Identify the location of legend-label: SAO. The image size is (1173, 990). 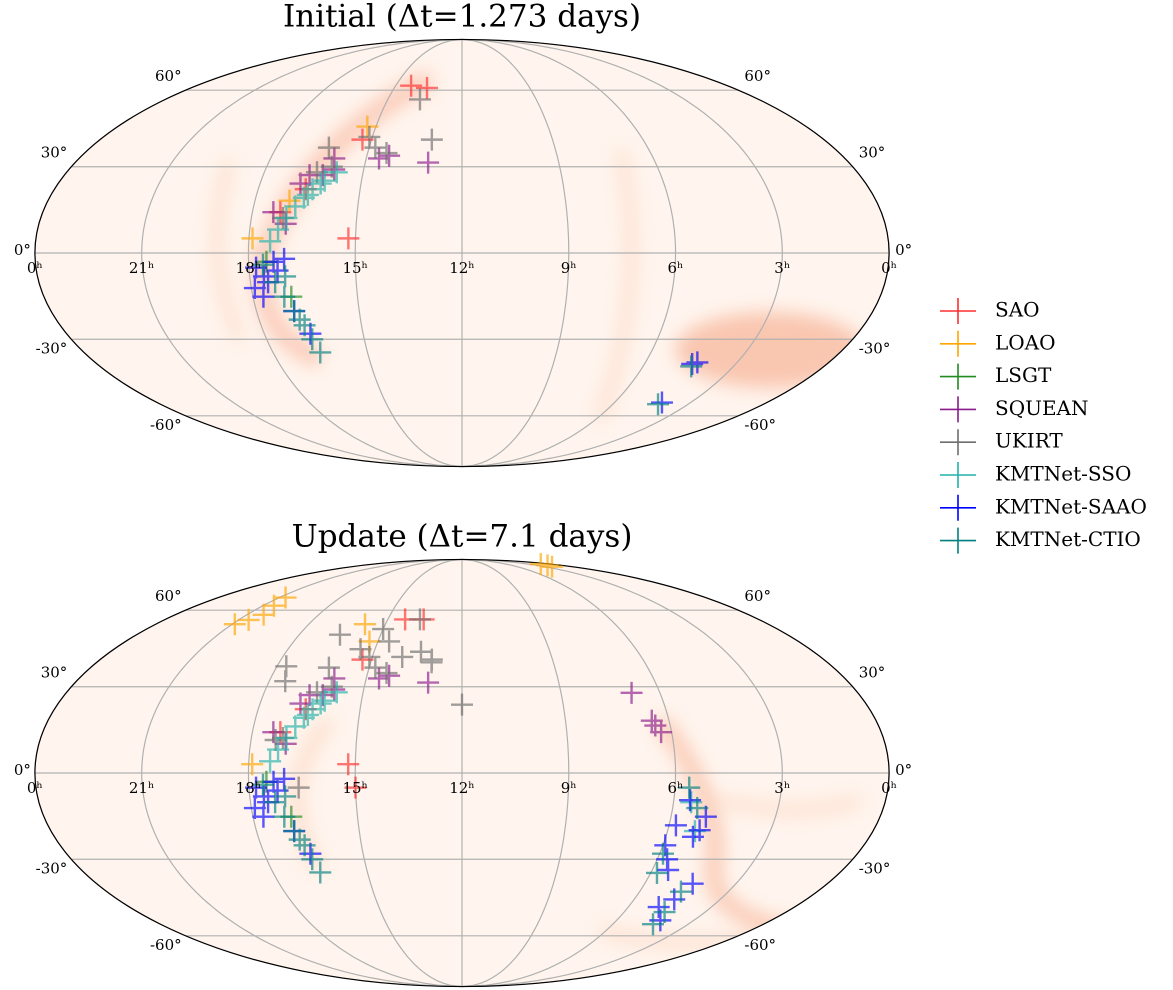
(1017, 310).